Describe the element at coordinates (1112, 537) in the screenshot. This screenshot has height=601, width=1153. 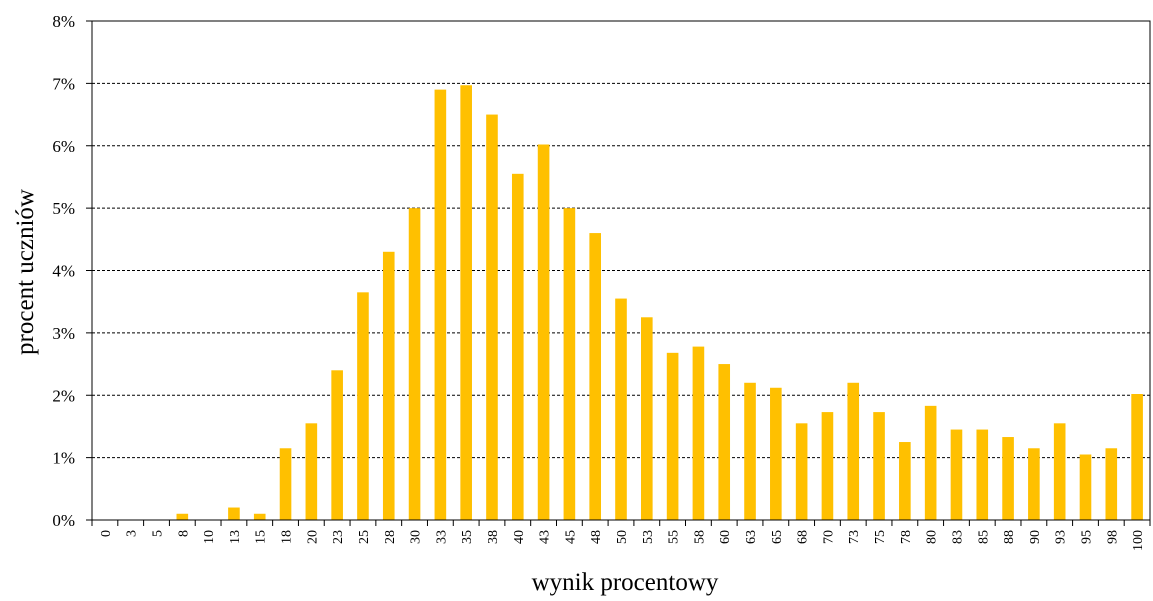
I see `x-tick-label: 98` at that location.